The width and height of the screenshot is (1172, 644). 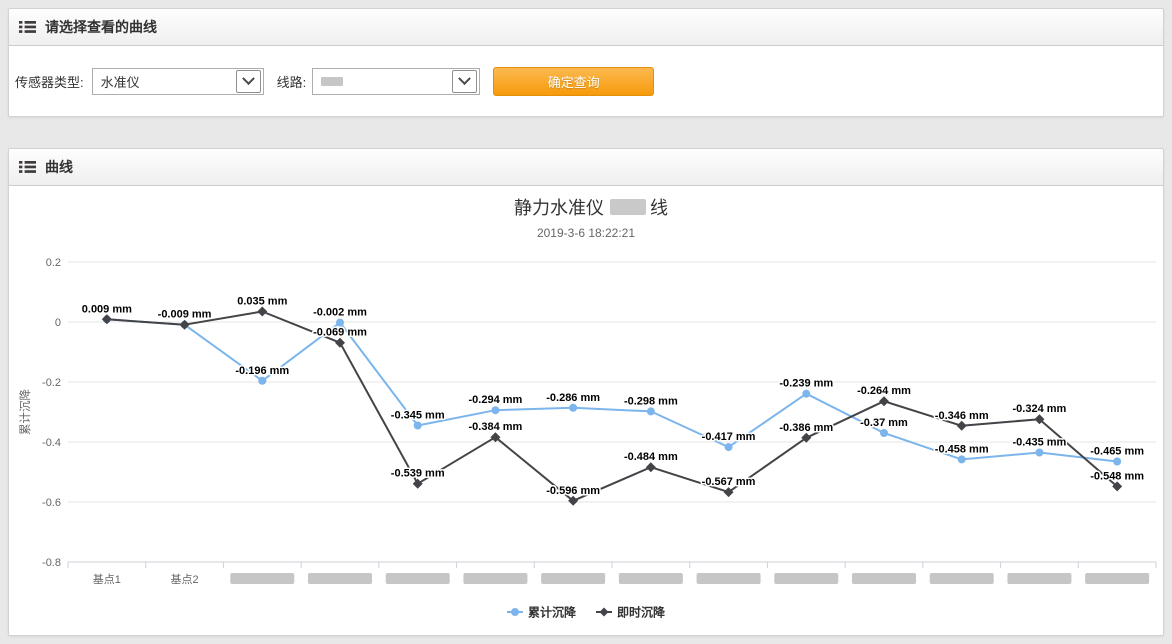 What do you see at coordinates (651, 401) in the screenshot?
I see `data-label: -0.298 mm` at bounding box center [651, 401].